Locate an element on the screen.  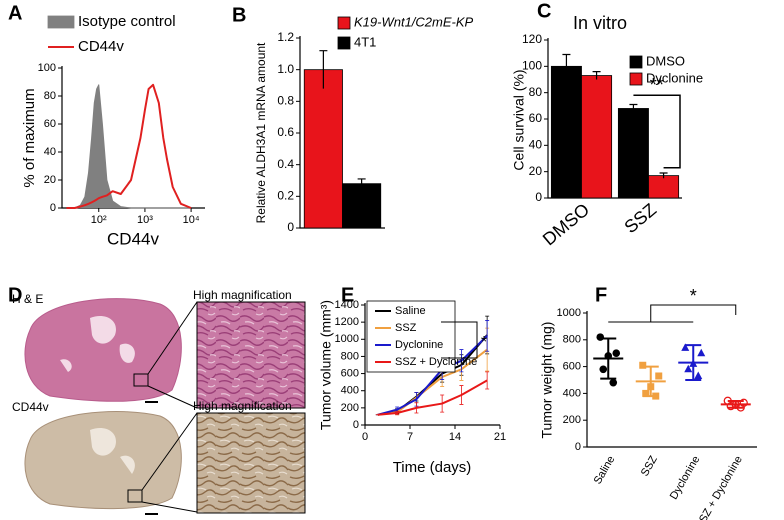
cd44v-tissue is located at coordinates (103, 460).